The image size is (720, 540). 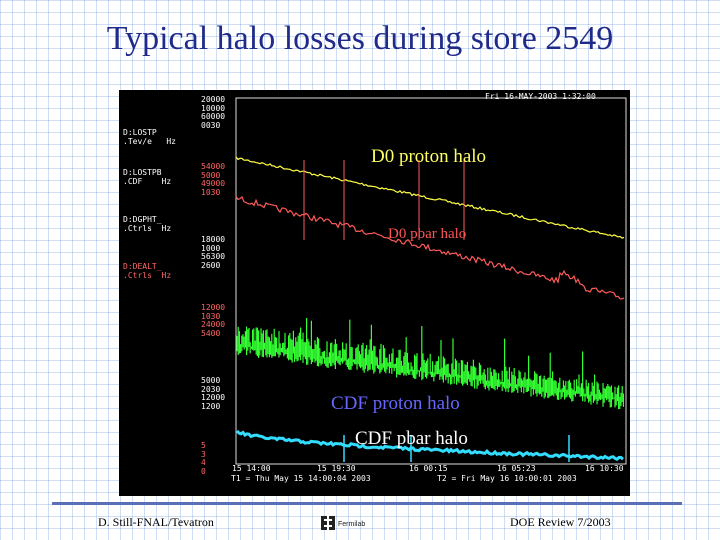 I want to click on time-tick-label: 15 14:00, so click(x=251, y=468).